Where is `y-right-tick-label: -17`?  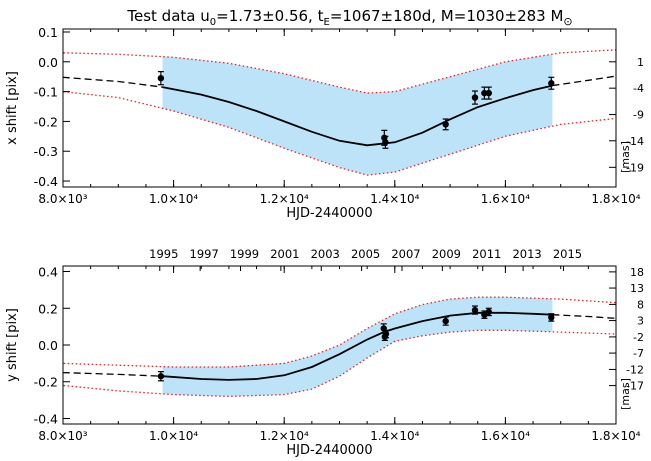
y-right-tick-label: -17 is located at coordinates (635, 386).